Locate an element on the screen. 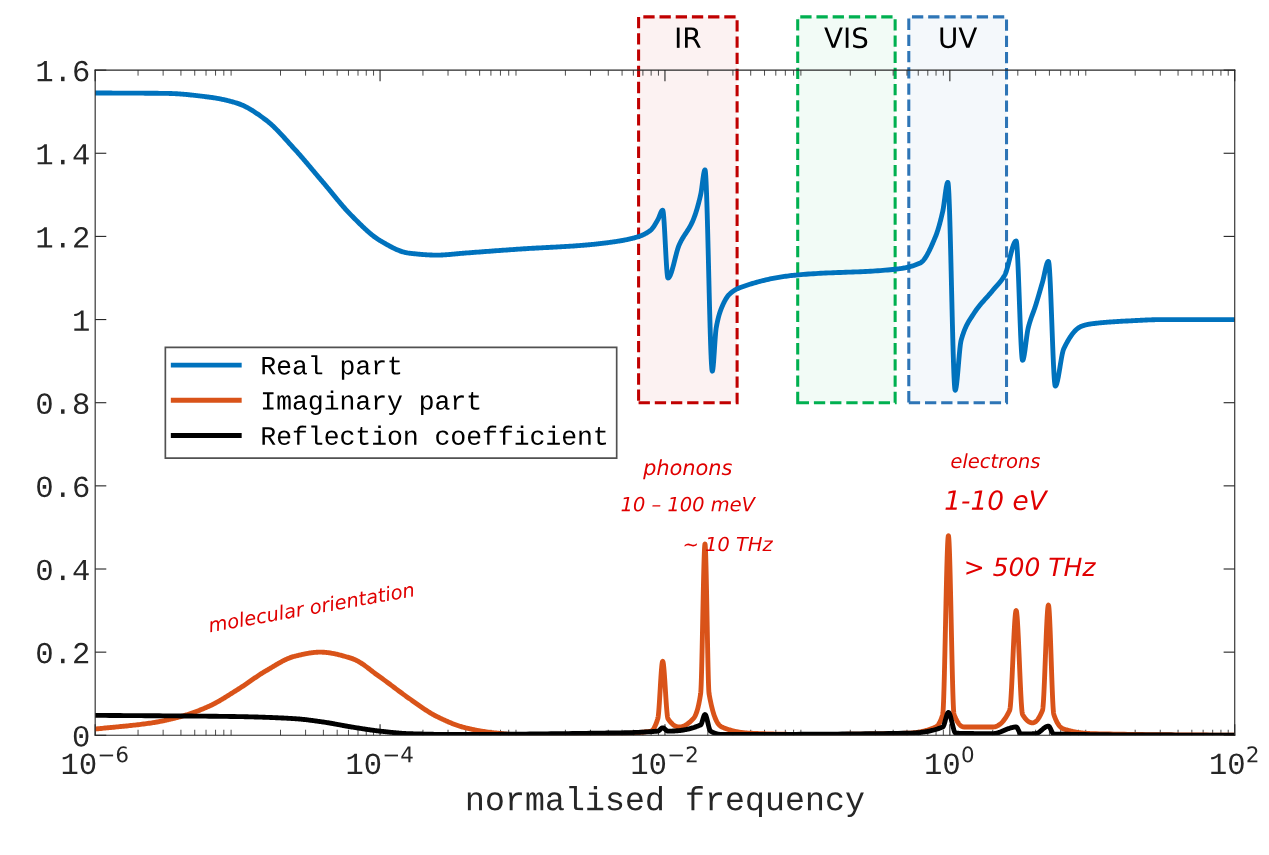 The height and width of the screenshot is (855, 1269). x-tick-label: 10$^{−6}$ is located at coordinates (95, 760).